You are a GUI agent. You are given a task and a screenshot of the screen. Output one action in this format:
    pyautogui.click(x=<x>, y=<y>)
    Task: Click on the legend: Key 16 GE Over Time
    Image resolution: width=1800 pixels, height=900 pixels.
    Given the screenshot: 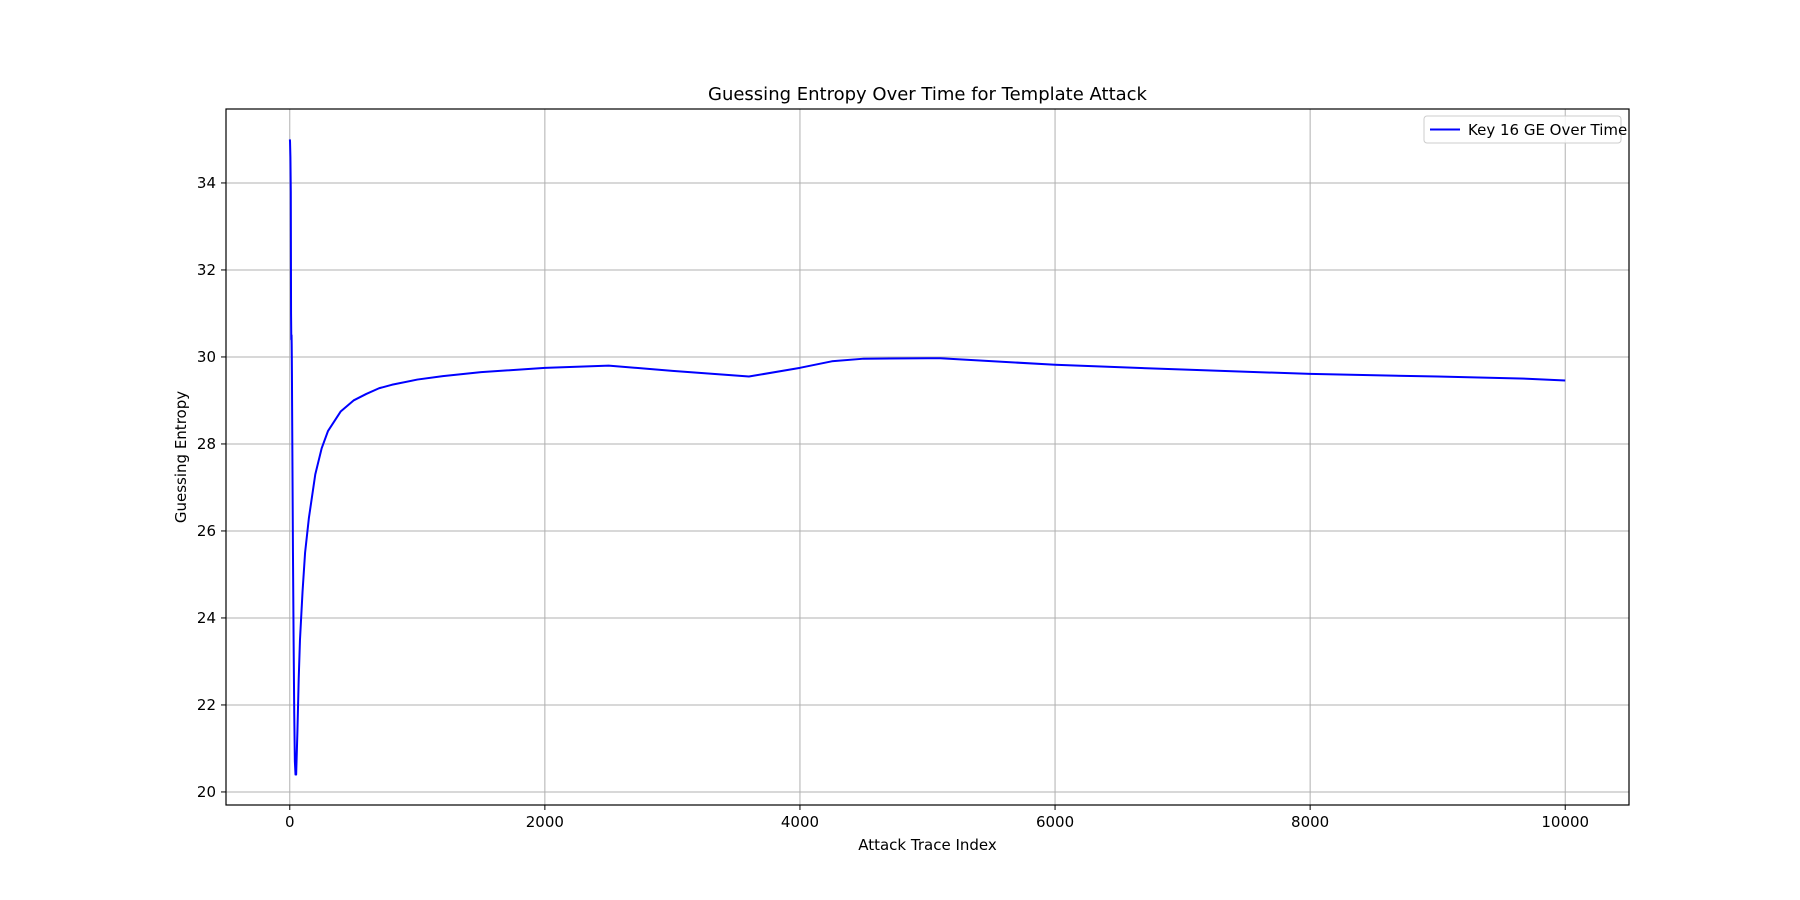 What is the action you would take?
    pyautogui.click(x=1525, y=129)
    